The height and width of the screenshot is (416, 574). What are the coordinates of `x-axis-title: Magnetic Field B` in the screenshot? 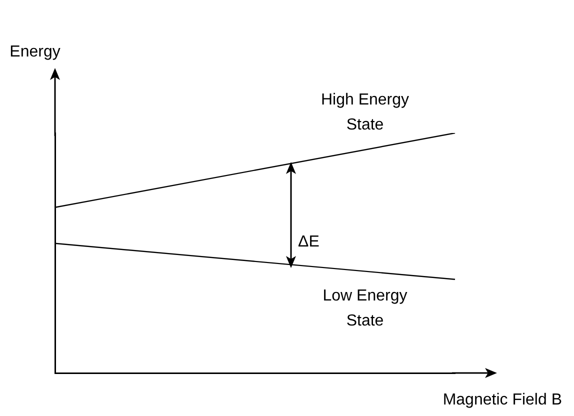 It's located at (502, 399).